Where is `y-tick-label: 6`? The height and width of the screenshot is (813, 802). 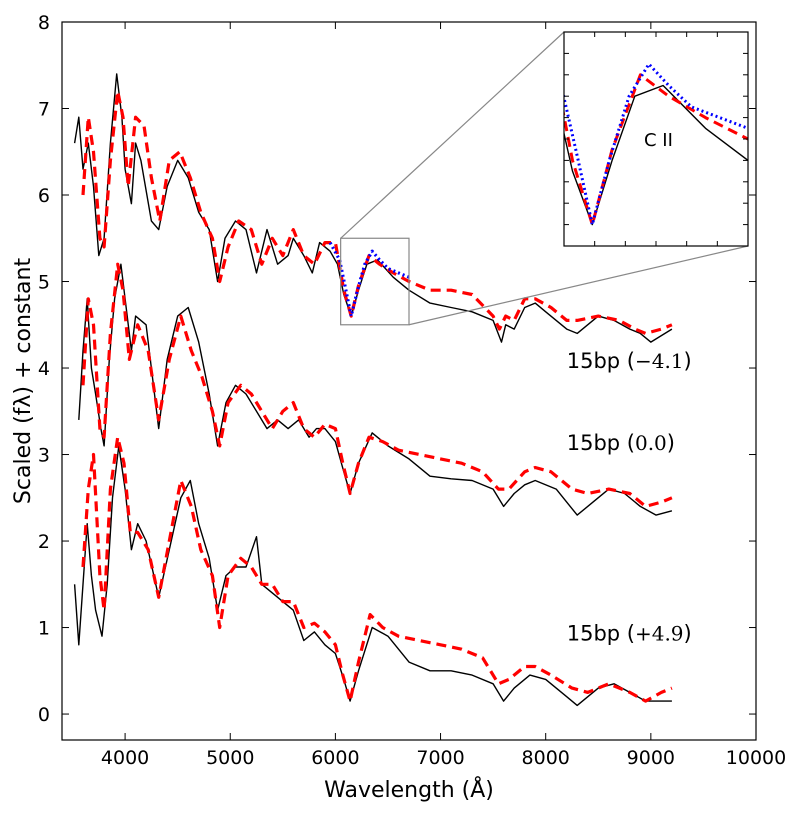 y-tick-label: 6 is located at coordinates (44, 196).